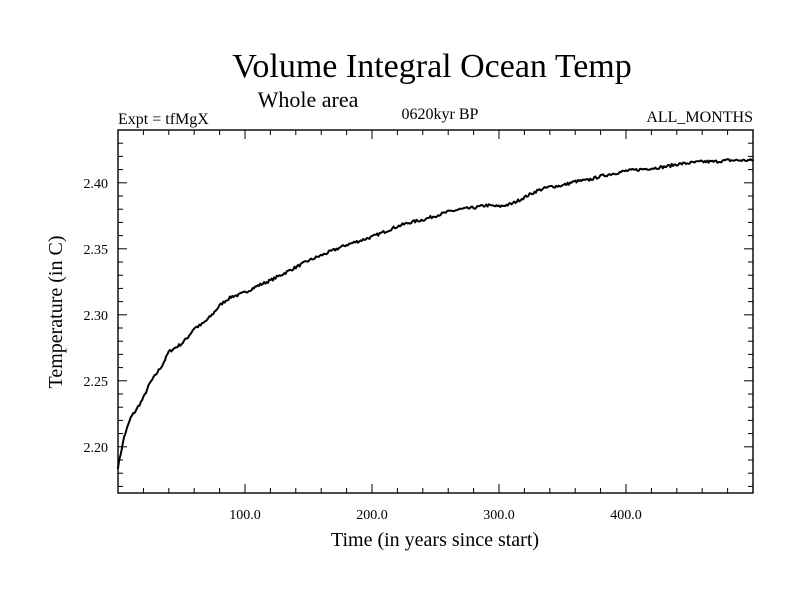 Image resolution: width=800 pixels, height=600 pixels. Describe the element at coordinates (96, 184) in the screenshot. I see `y-tick-label: 2.40` at that location.